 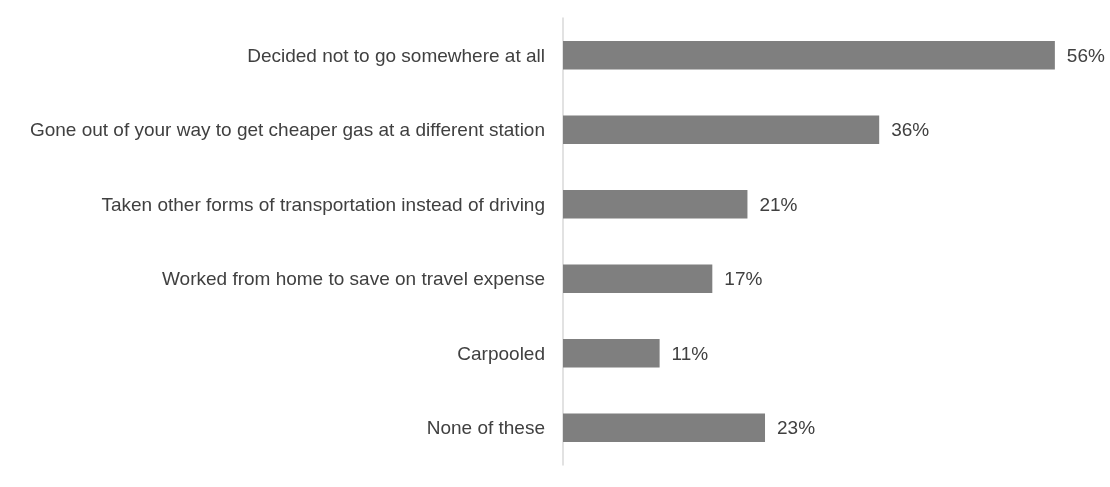 I want to click on y-tick-label: Carpooled, so click(x=501, y=353).